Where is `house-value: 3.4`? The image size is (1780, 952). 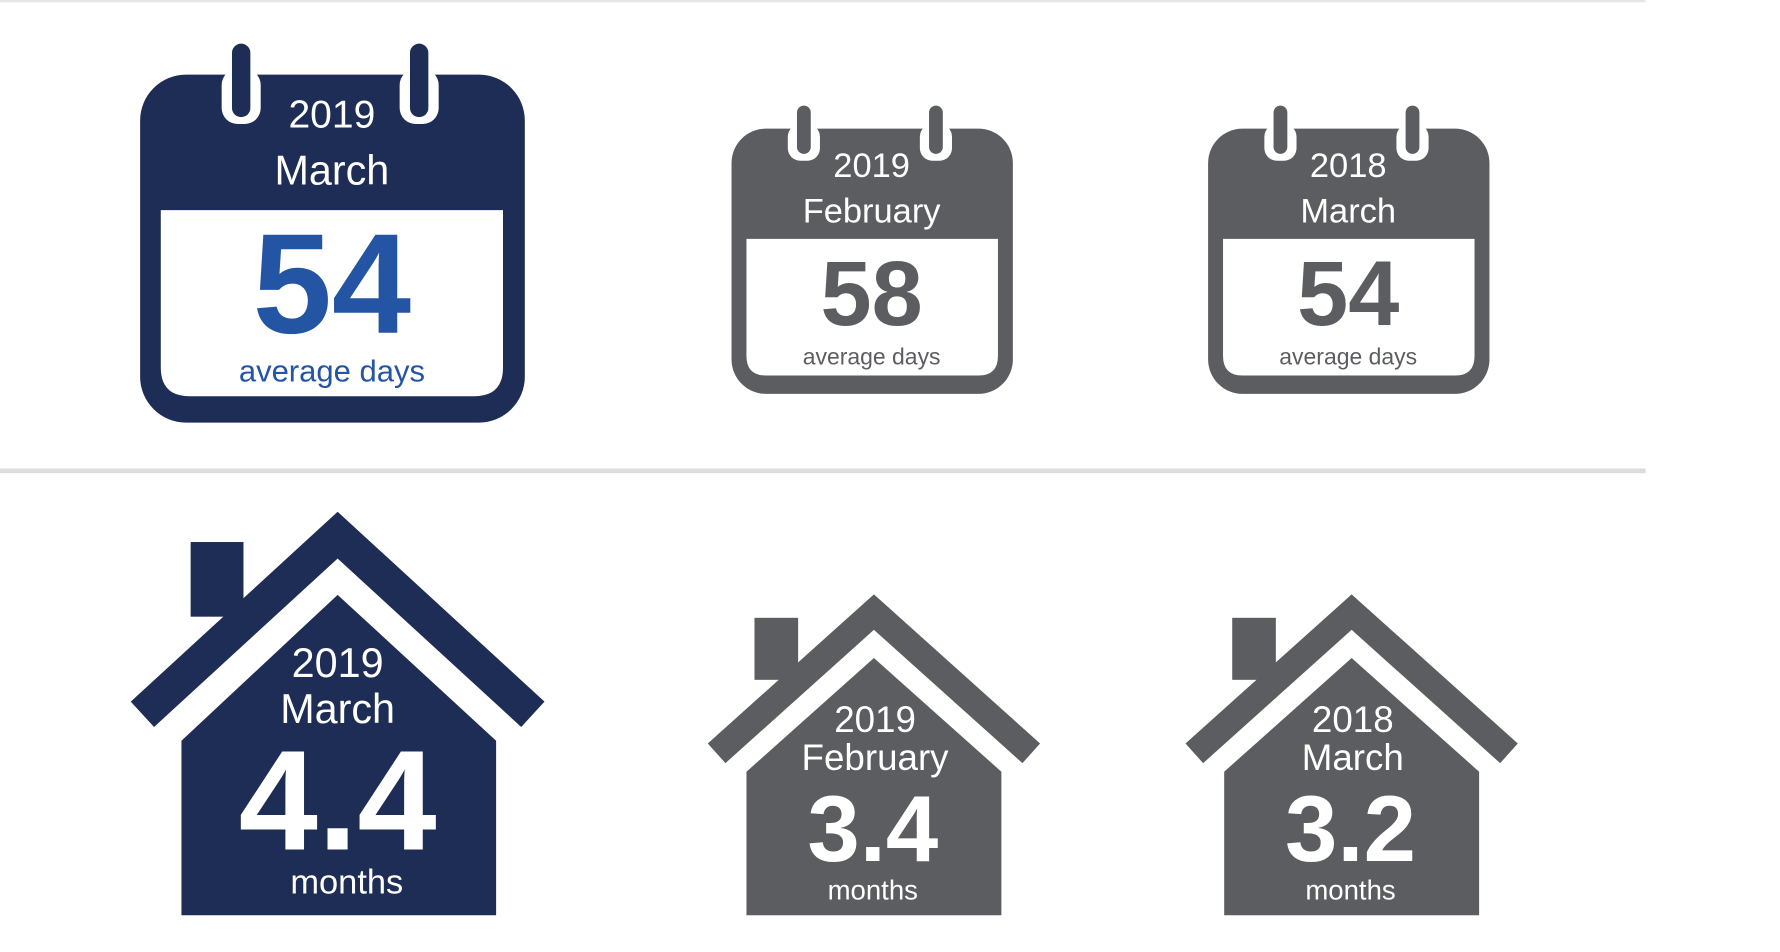
house-value: 3.4 is located at coordinates (872, 828).